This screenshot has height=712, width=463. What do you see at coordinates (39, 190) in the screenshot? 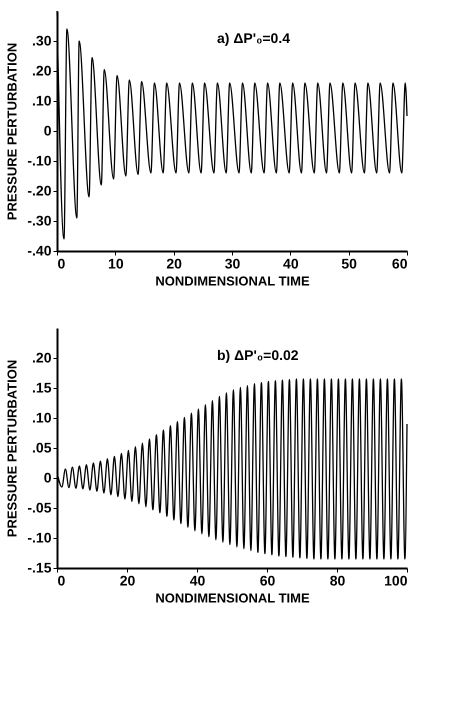
I see `y-tick-label: -.20` at bounding box center [39, 190].